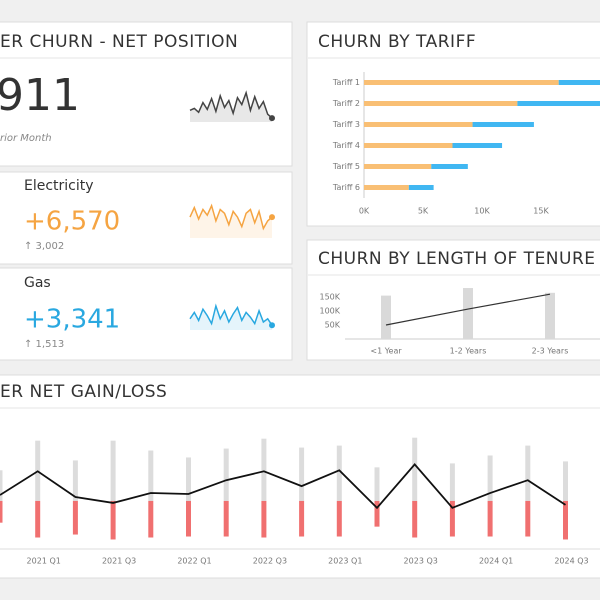 Image resolution: width=600 pixels, height=600 pixels. I want to click on kpi-label: Electricity, so click(59, 186).